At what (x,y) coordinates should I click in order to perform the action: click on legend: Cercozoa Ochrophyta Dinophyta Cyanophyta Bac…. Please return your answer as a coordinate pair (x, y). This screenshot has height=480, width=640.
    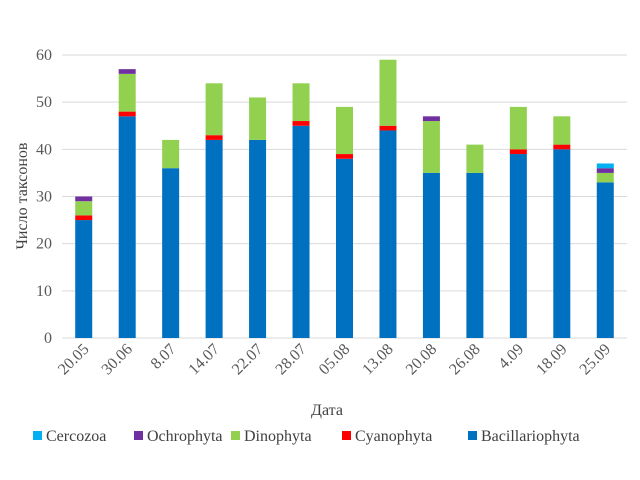
    Looking at the image, I should click on (306, 436).